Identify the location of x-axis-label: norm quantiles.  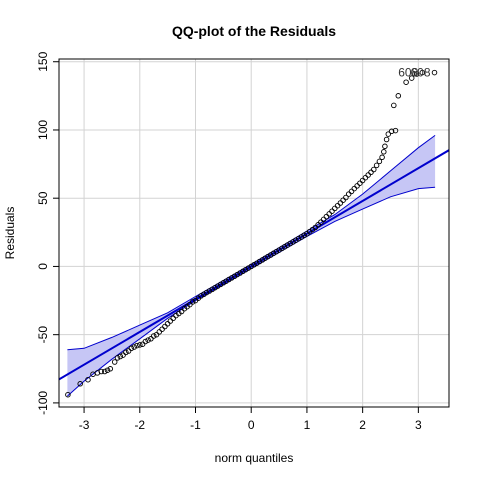
(254, 458).